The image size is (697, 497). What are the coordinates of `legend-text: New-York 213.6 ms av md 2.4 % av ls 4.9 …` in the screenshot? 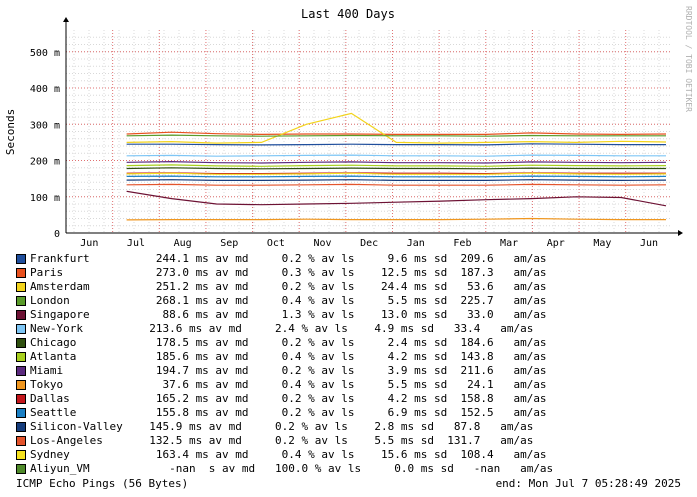 It's located at (282, 328).